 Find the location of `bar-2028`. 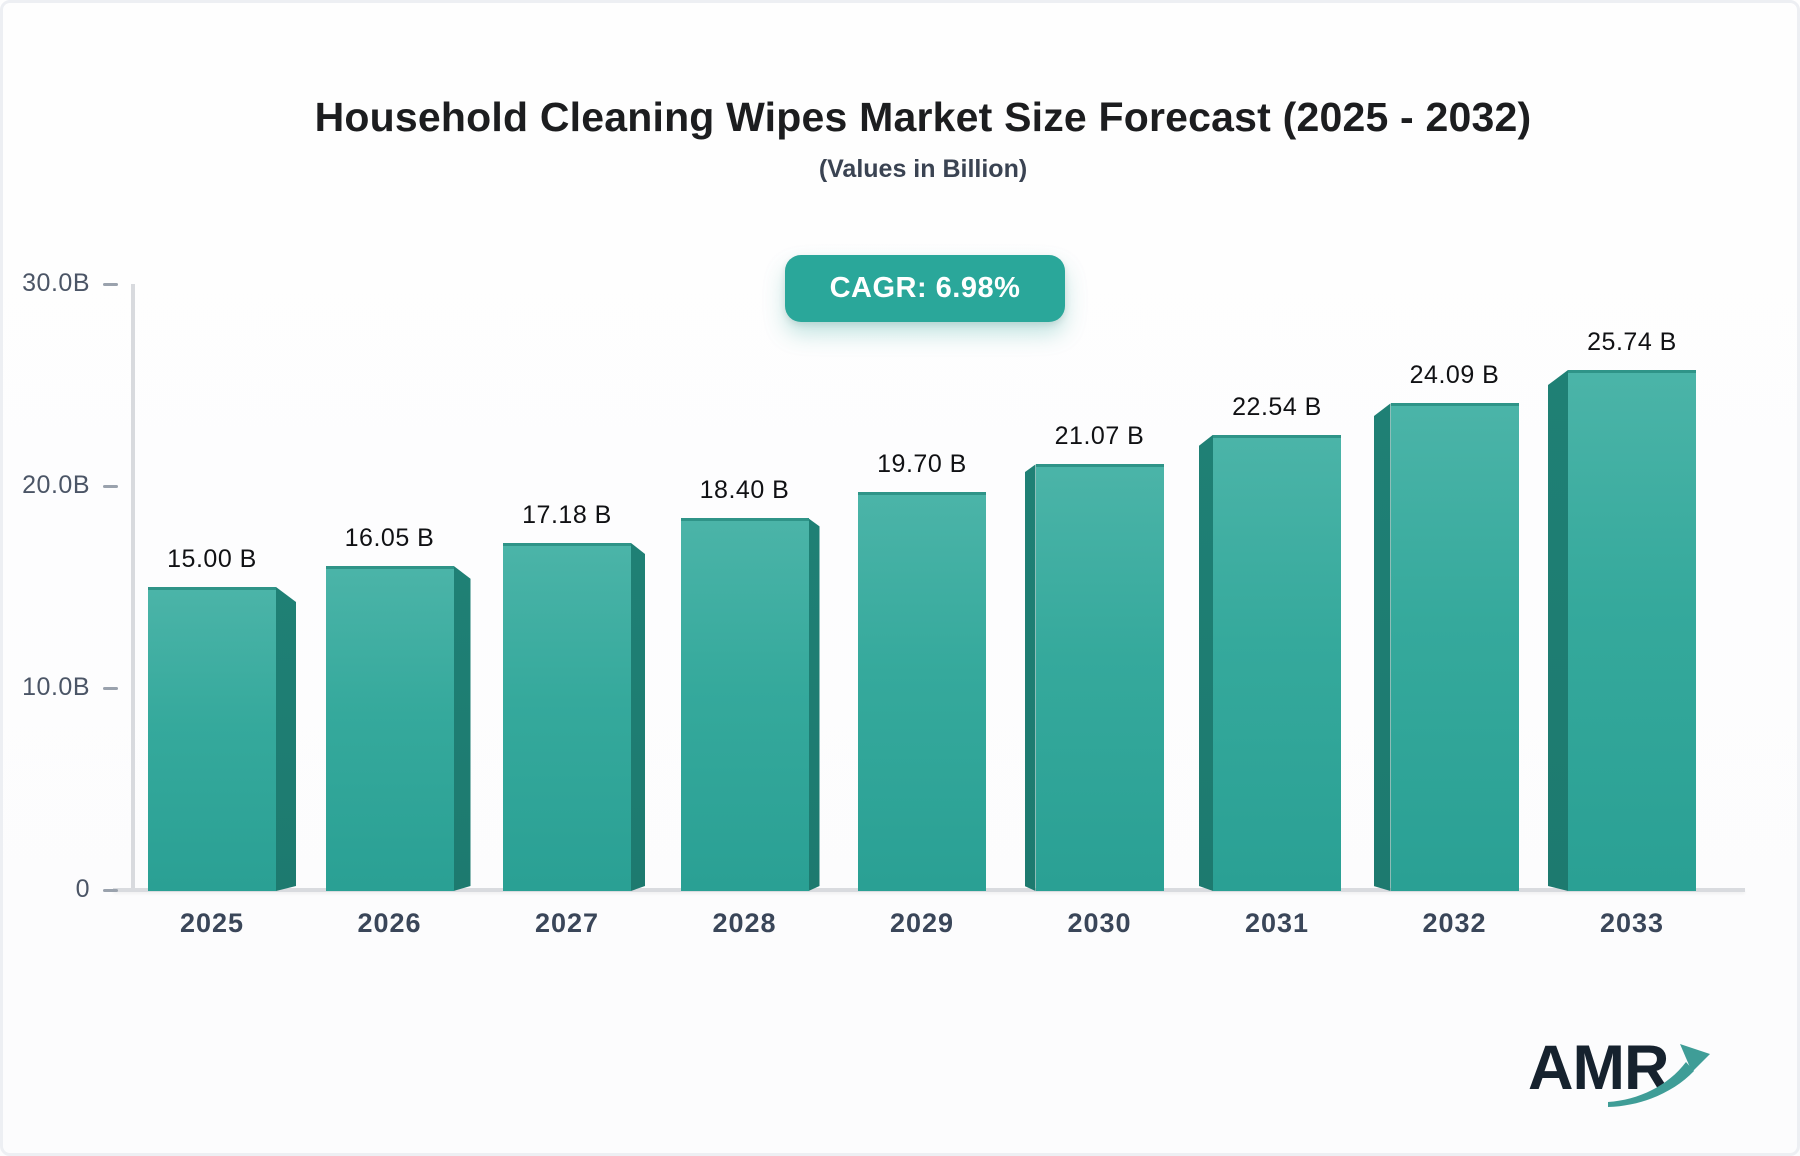

bar-2028 is located at coordinates (744, 704).